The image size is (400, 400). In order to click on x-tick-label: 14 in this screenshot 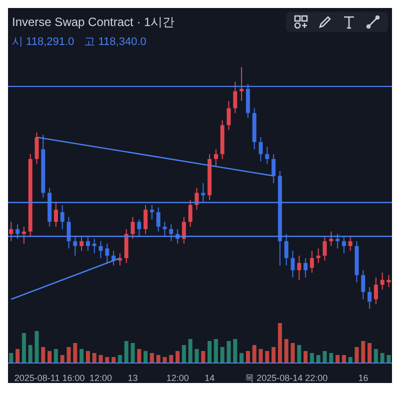, I will do `click(209, 378)`.